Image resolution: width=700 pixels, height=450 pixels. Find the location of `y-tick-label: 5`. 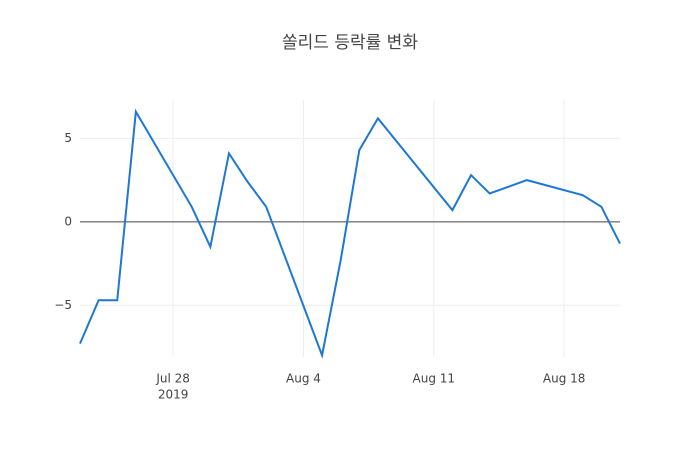

y-tick-label: 5 is located at coordinates (68, 138).